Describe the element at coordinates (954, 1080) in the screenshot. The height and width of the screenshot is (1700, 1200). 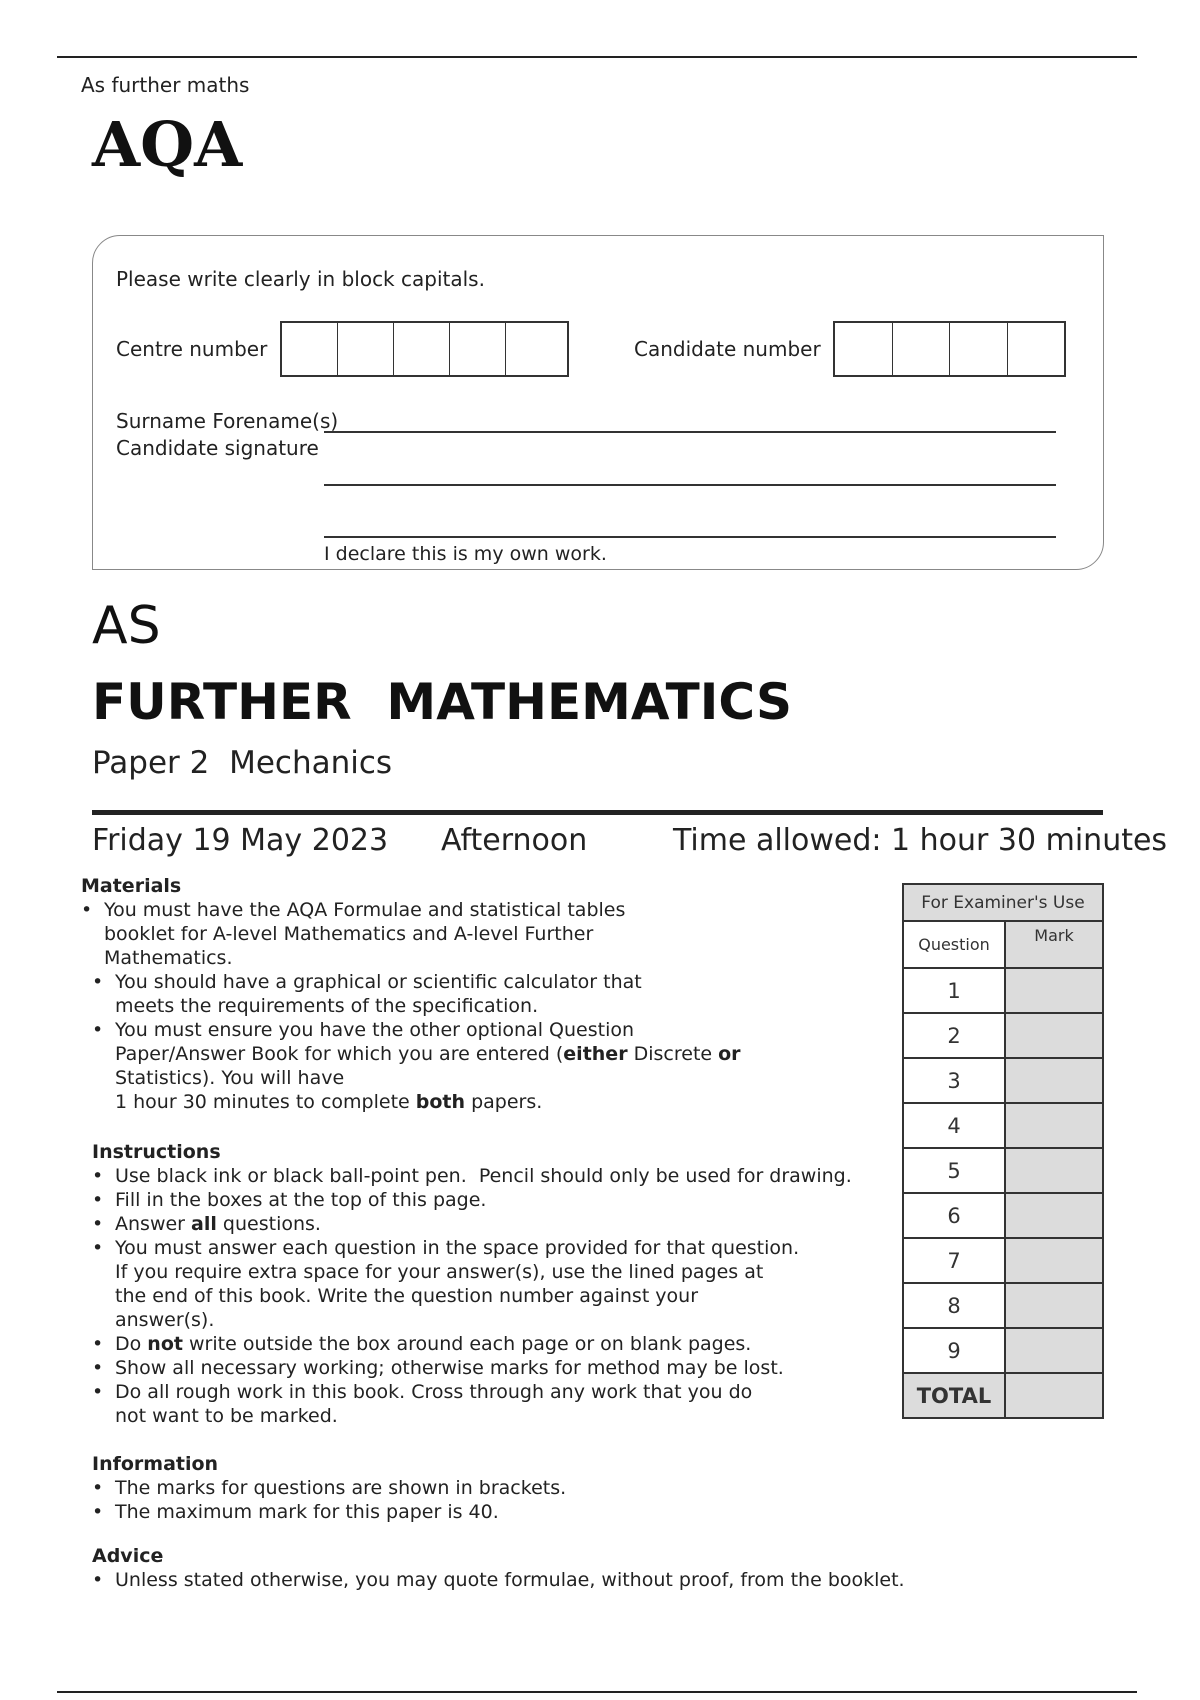
I see `question-number: 3` at that location.